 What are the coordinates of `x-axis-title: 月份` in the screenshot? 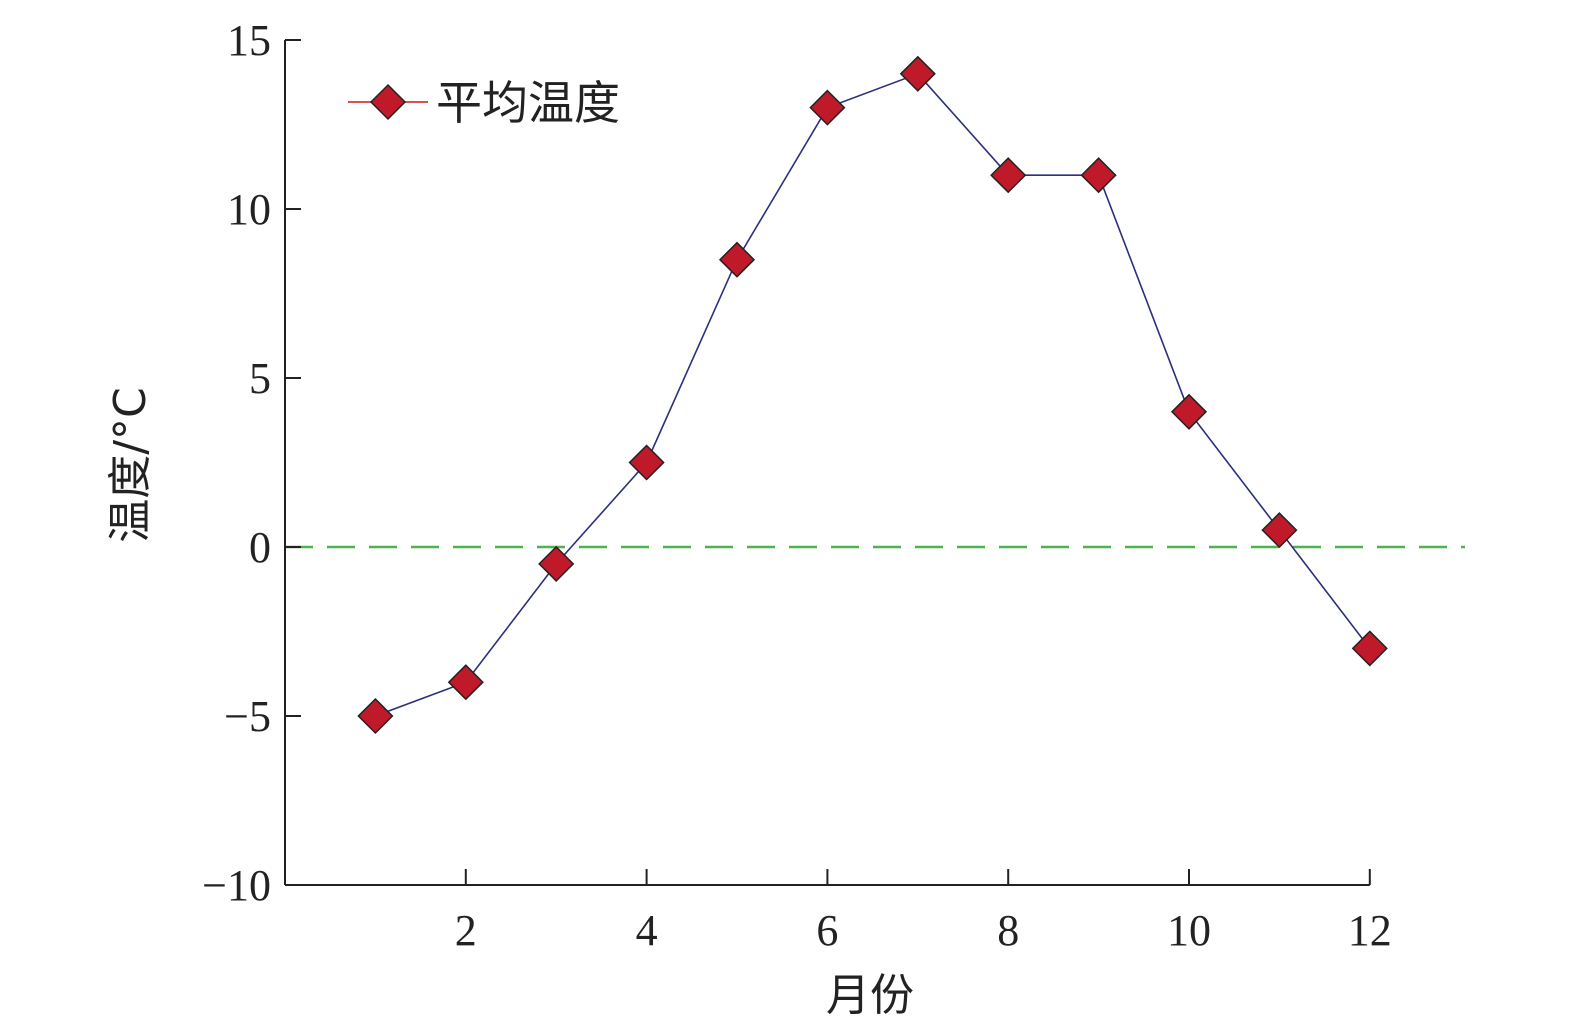 It's located at (870, 995).